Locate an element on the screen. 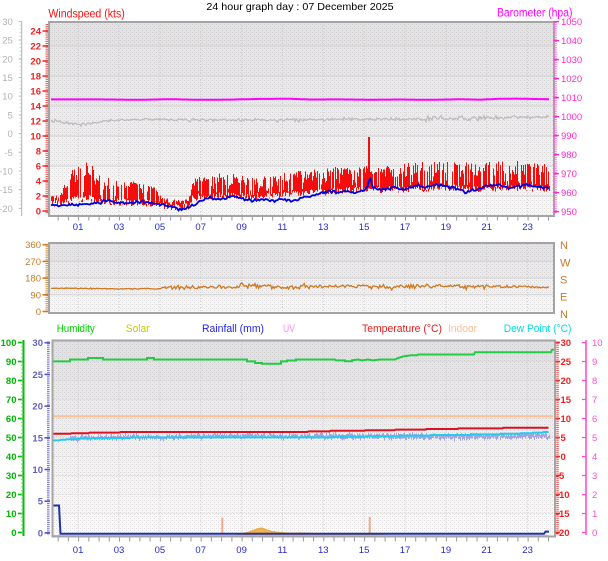  svg-text: Barometer (hpa) is located at coordinates (534, 13).